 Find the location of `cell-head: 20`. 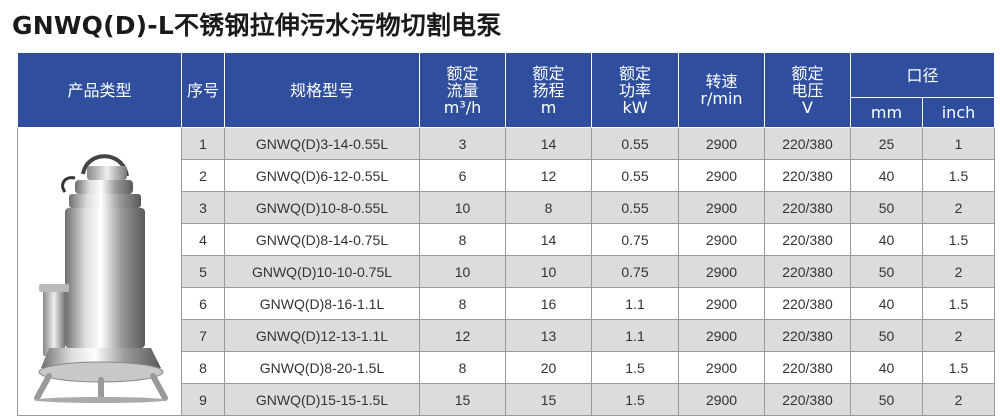

cell-head: 20 is located at coordinates (548, 367).